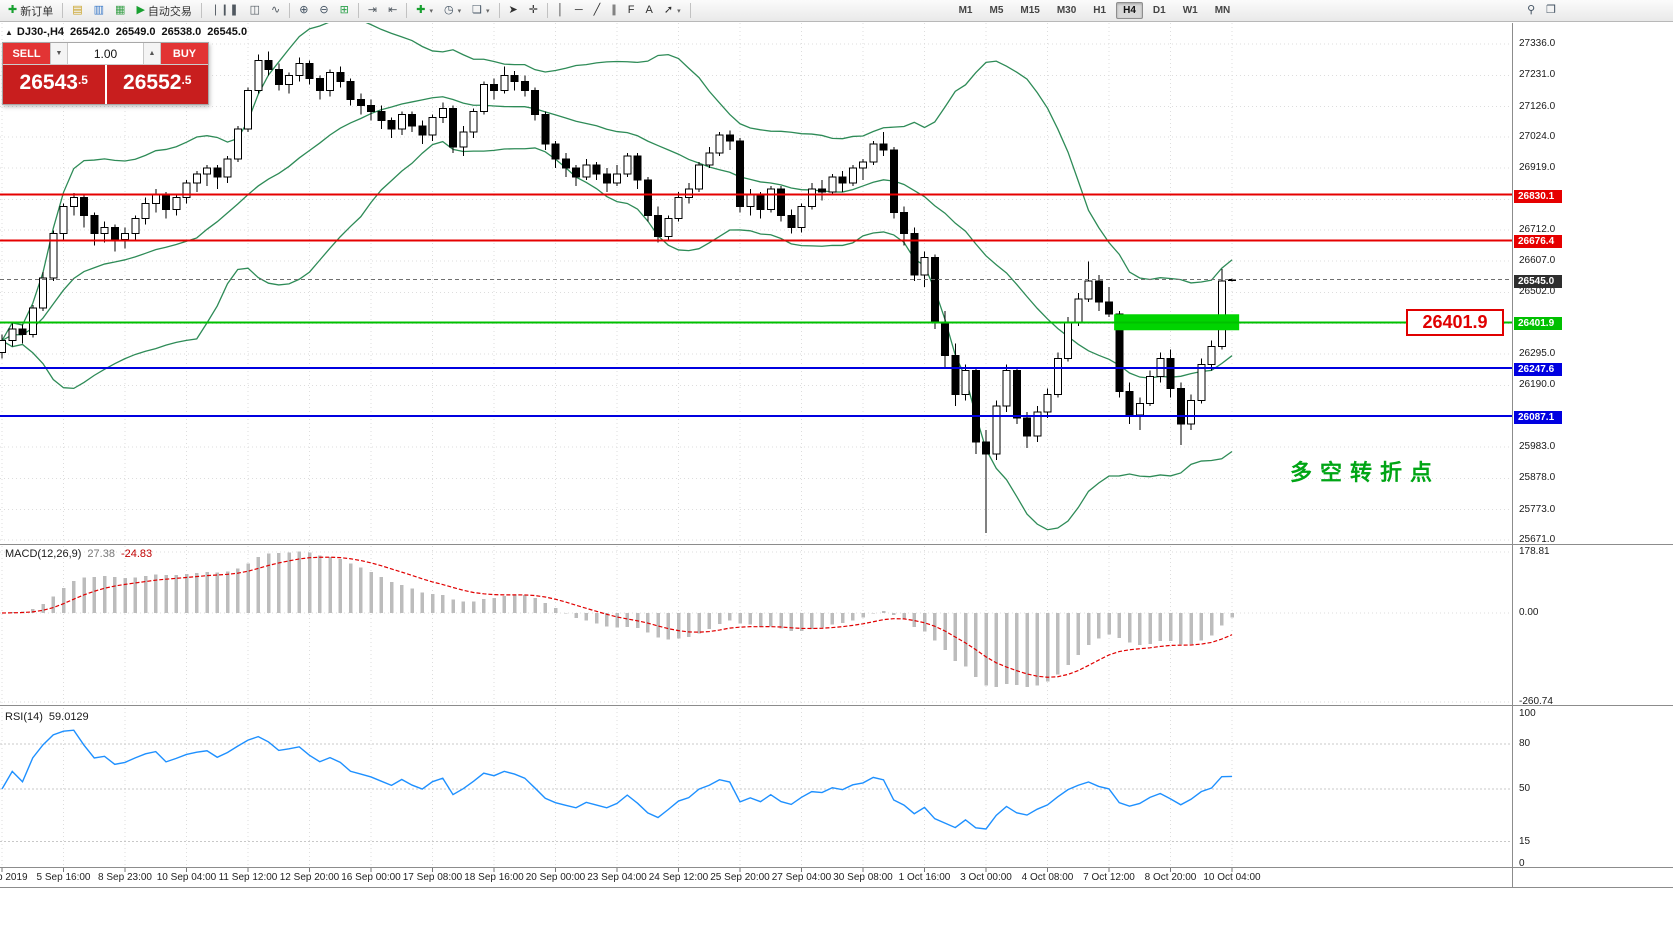 The height and width of the screenshot is (949, 1673). Describe the element at coordinates (1066, 10) in the screenshot. I see `timeframe-m30-button: M30` at that location.